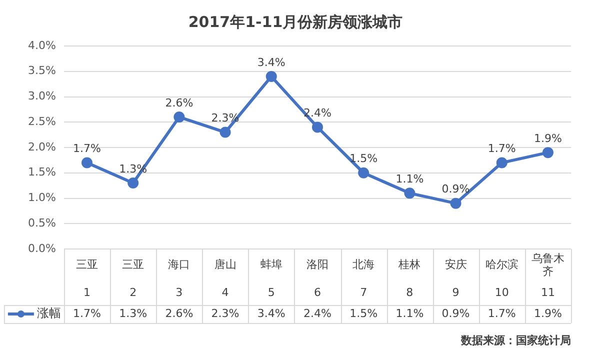 This screenshot has height=361, width=593. Describe the element at coordinates (48, 313) in the screenshot. I see `legend-label: 涨幅` at that location.